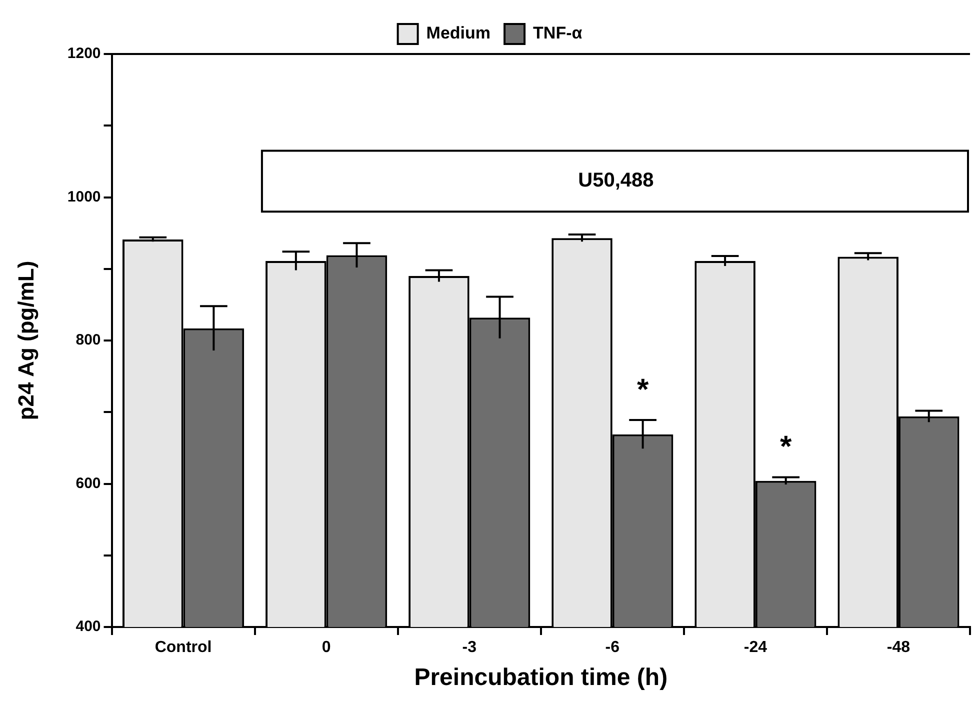 The height and width of the screenshot is (707, 974). I want to click on y-tick-label: 1200, so click(84, 53).